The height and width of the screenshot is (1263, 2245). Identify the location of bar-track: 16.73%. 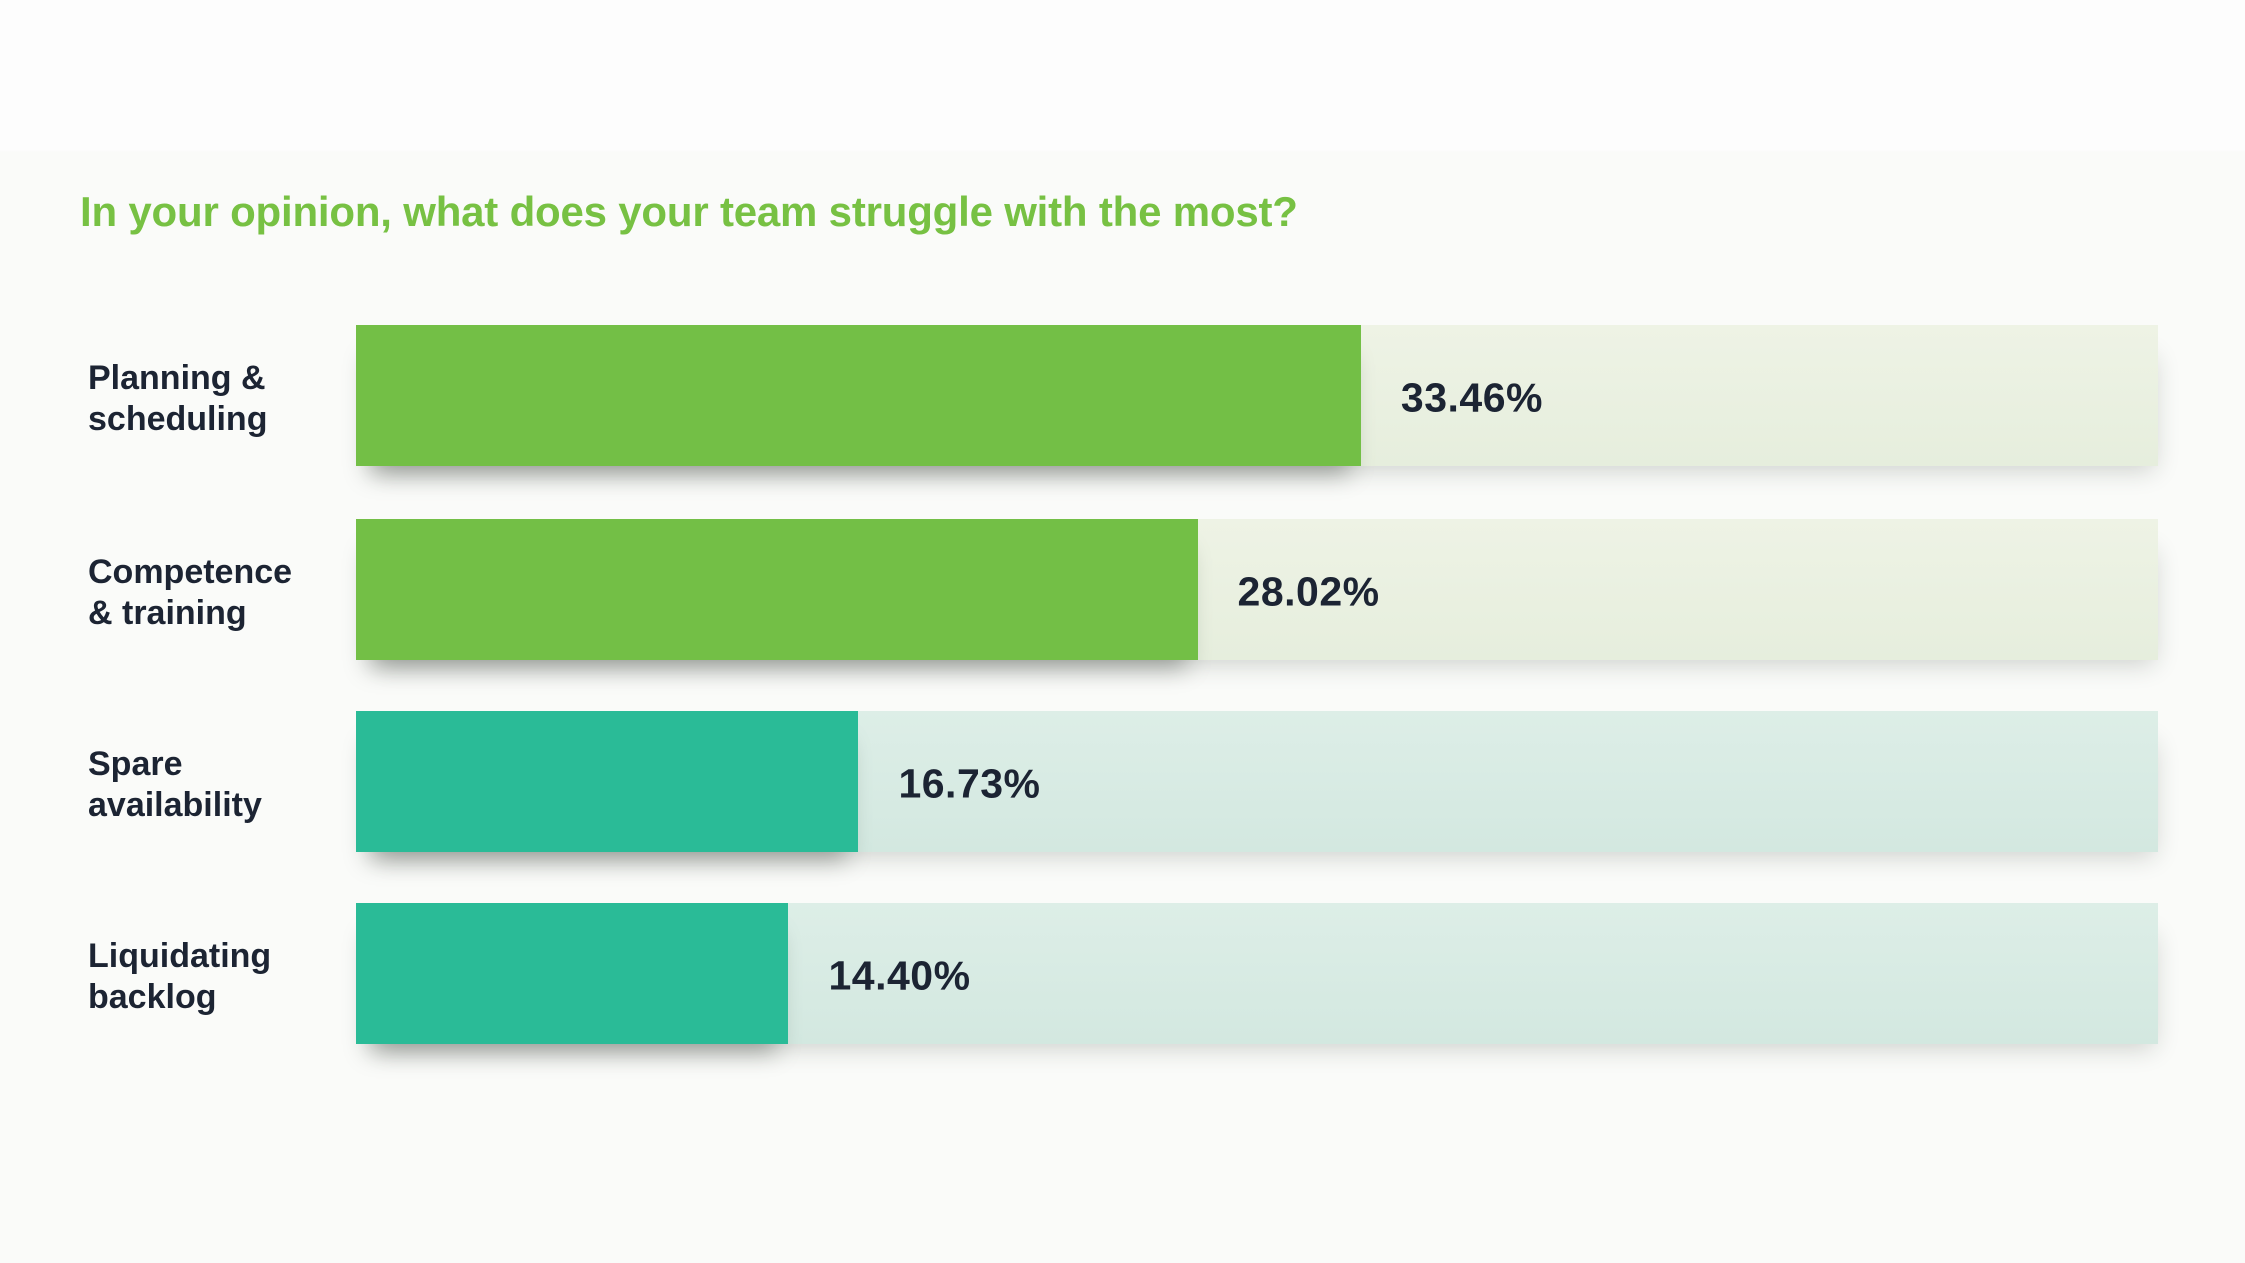
(1257, 781).